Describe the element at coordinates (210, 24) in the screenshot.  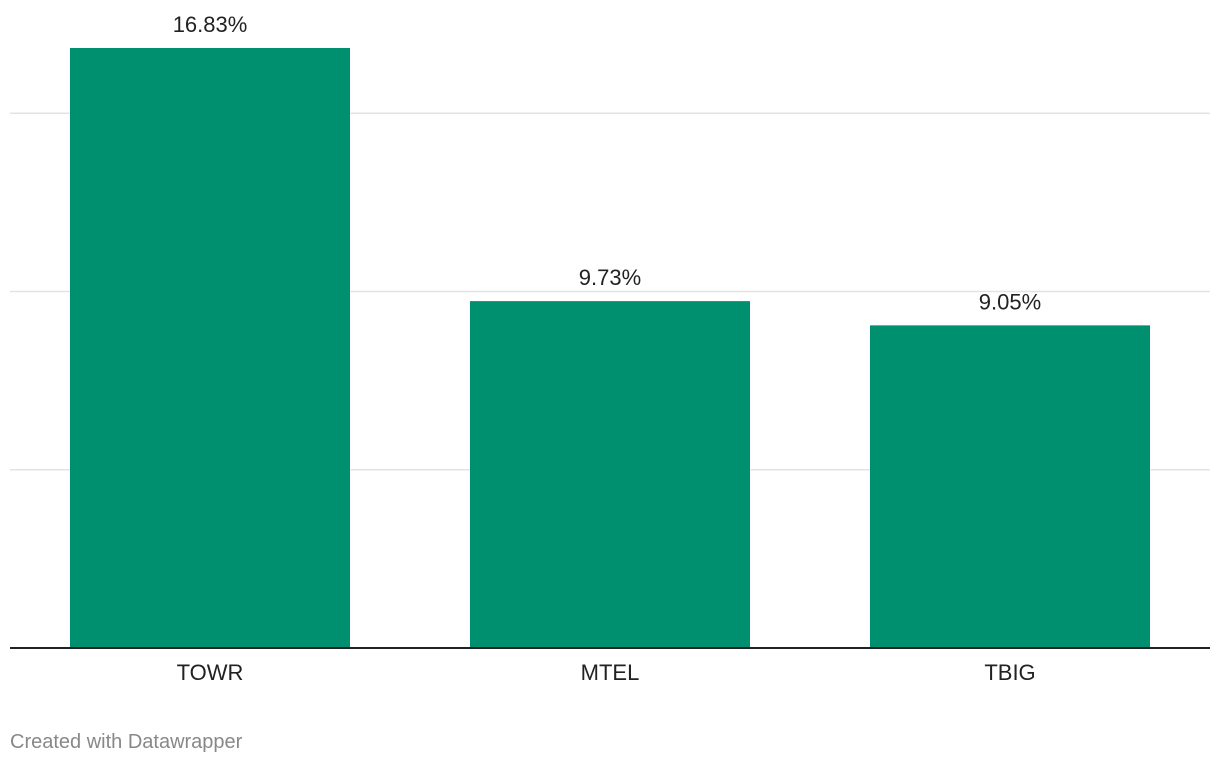
I see `value-label-towr: 16.83%` at that location.